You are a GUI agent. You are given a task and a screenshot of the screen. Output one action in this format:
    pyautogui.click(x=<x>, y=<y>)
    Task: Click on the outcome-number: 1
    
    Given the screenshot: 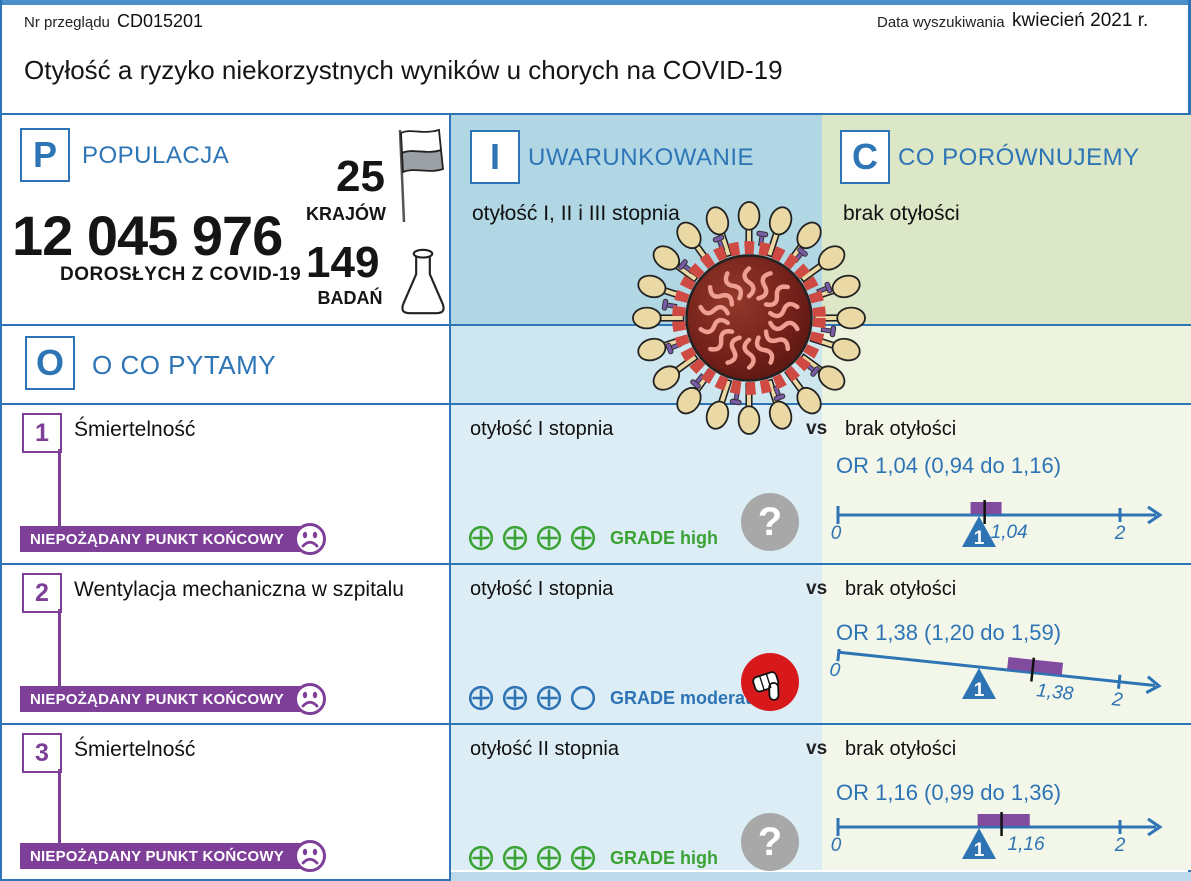 What is the action you would take?
    pyautogui.click(x=42, y=432)
    